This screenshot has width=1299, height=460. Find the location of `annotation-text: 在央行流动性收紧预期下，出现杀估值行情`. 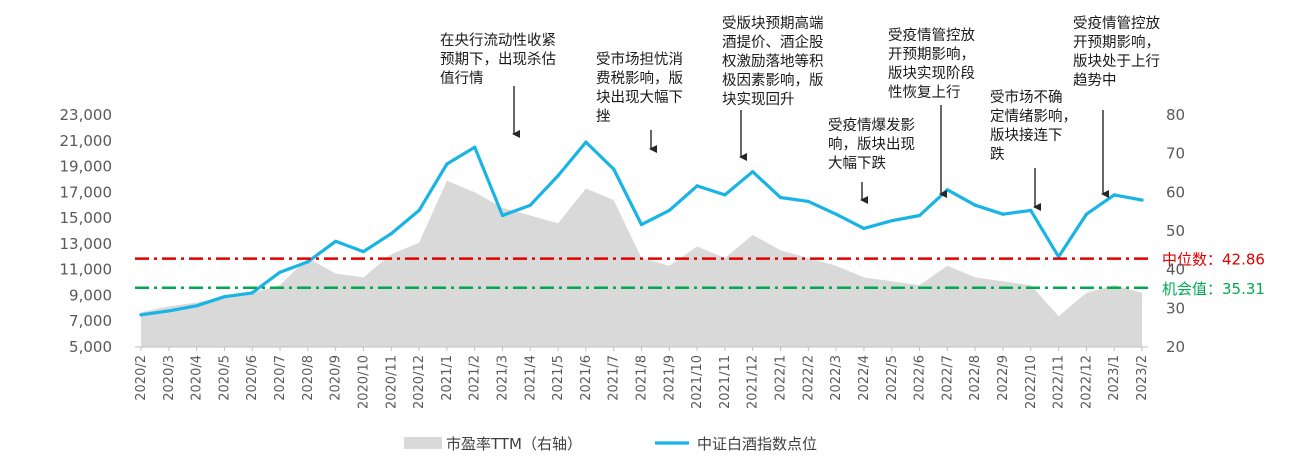

annotation-text: 在央行流动性收紧预期下，出现杀估值行情 is located at coordinates (498, 59).